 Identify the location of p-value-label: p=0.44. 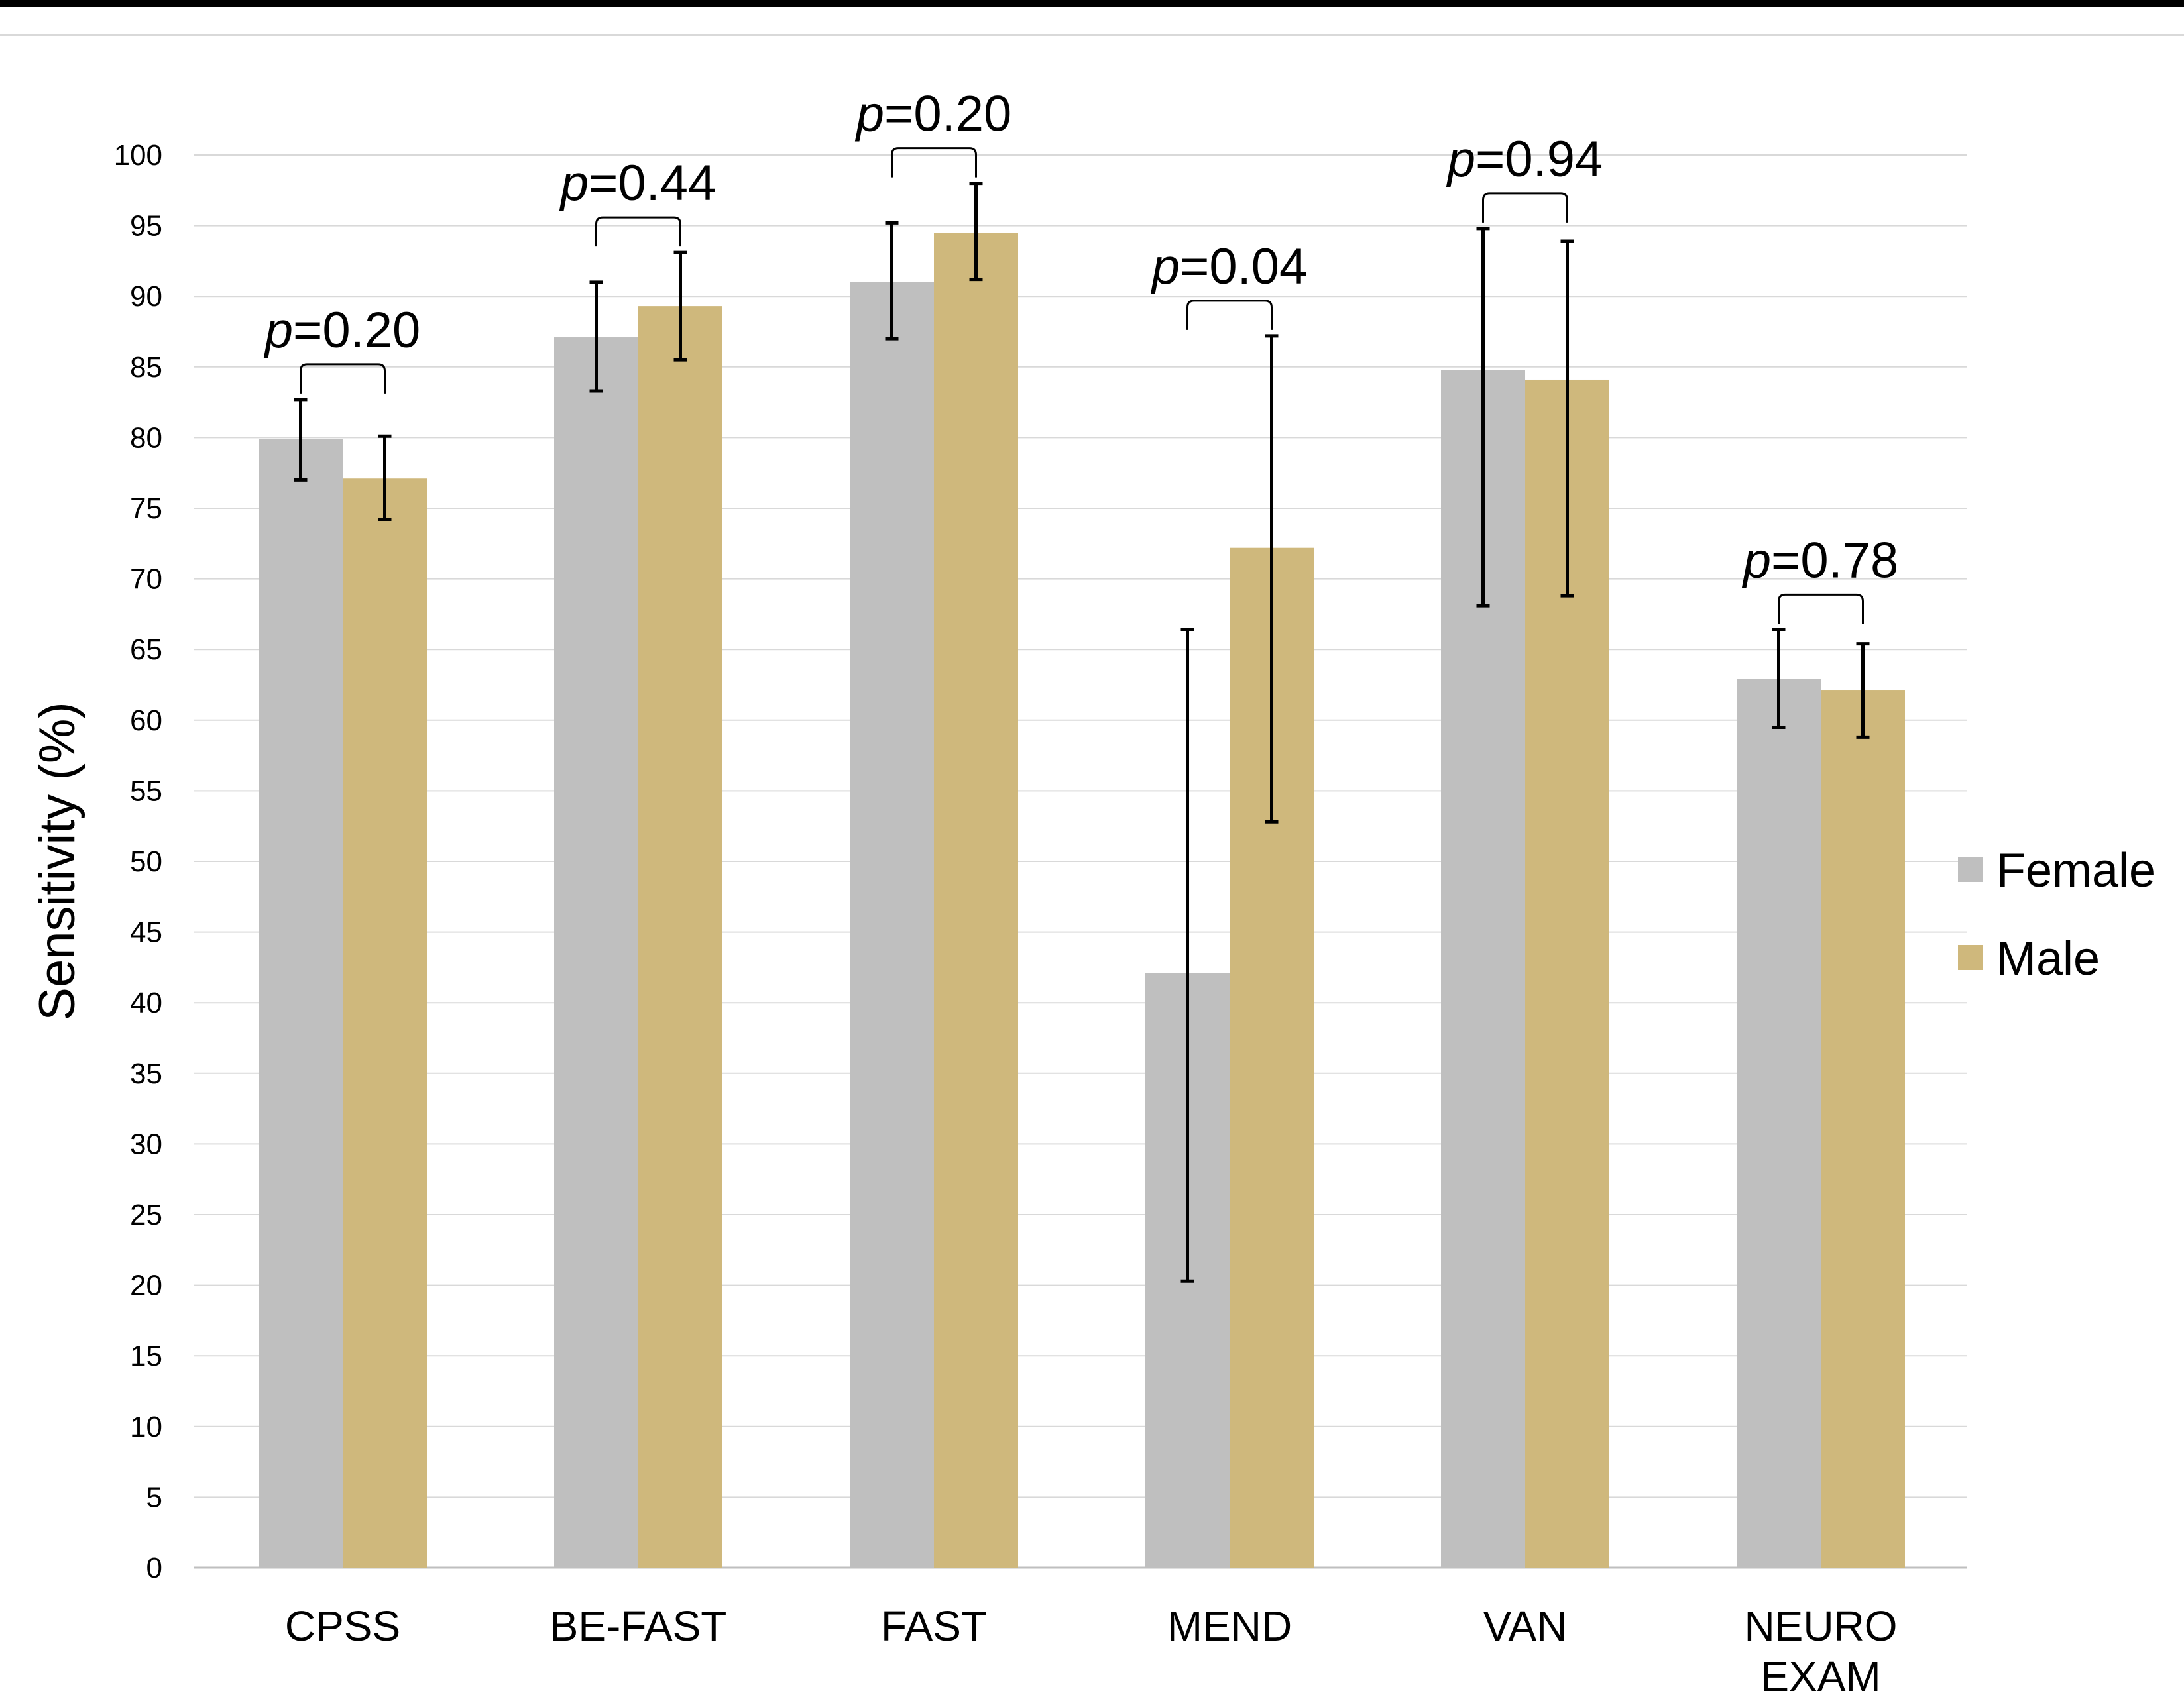
(638, 183).